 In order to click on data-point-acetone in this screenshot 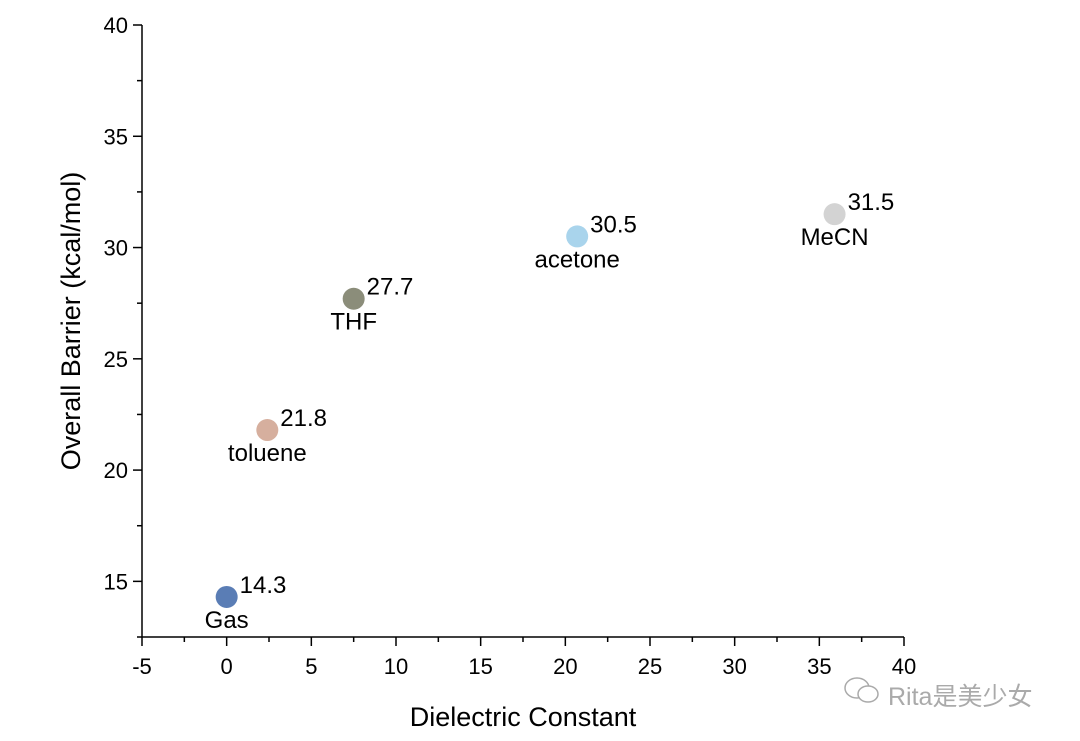, I will do `click(577, 236)`.